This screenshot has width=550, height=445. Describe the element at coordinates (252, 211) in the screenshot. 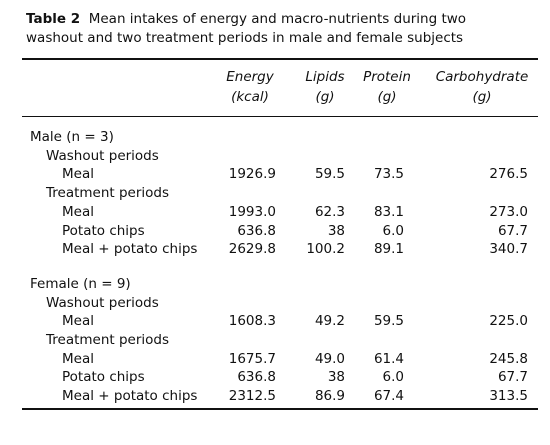

I see `cell-value: 1993.0` at that location.